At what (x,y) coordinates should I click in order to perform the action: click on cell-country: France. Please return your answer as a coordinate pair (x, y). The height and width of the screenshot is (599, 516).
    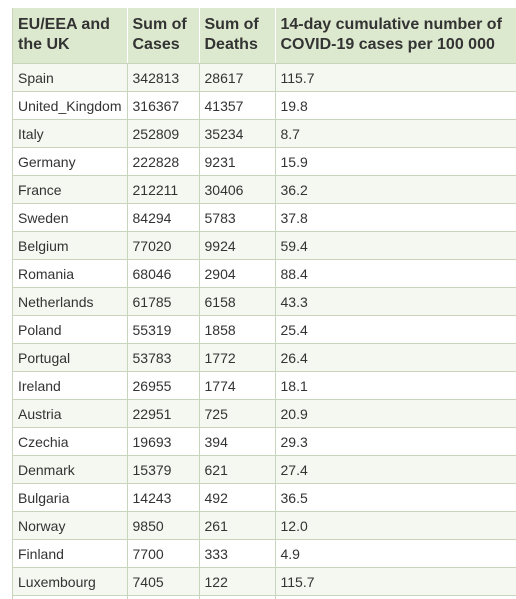
    Looking at the image, I should click on (70, 190).